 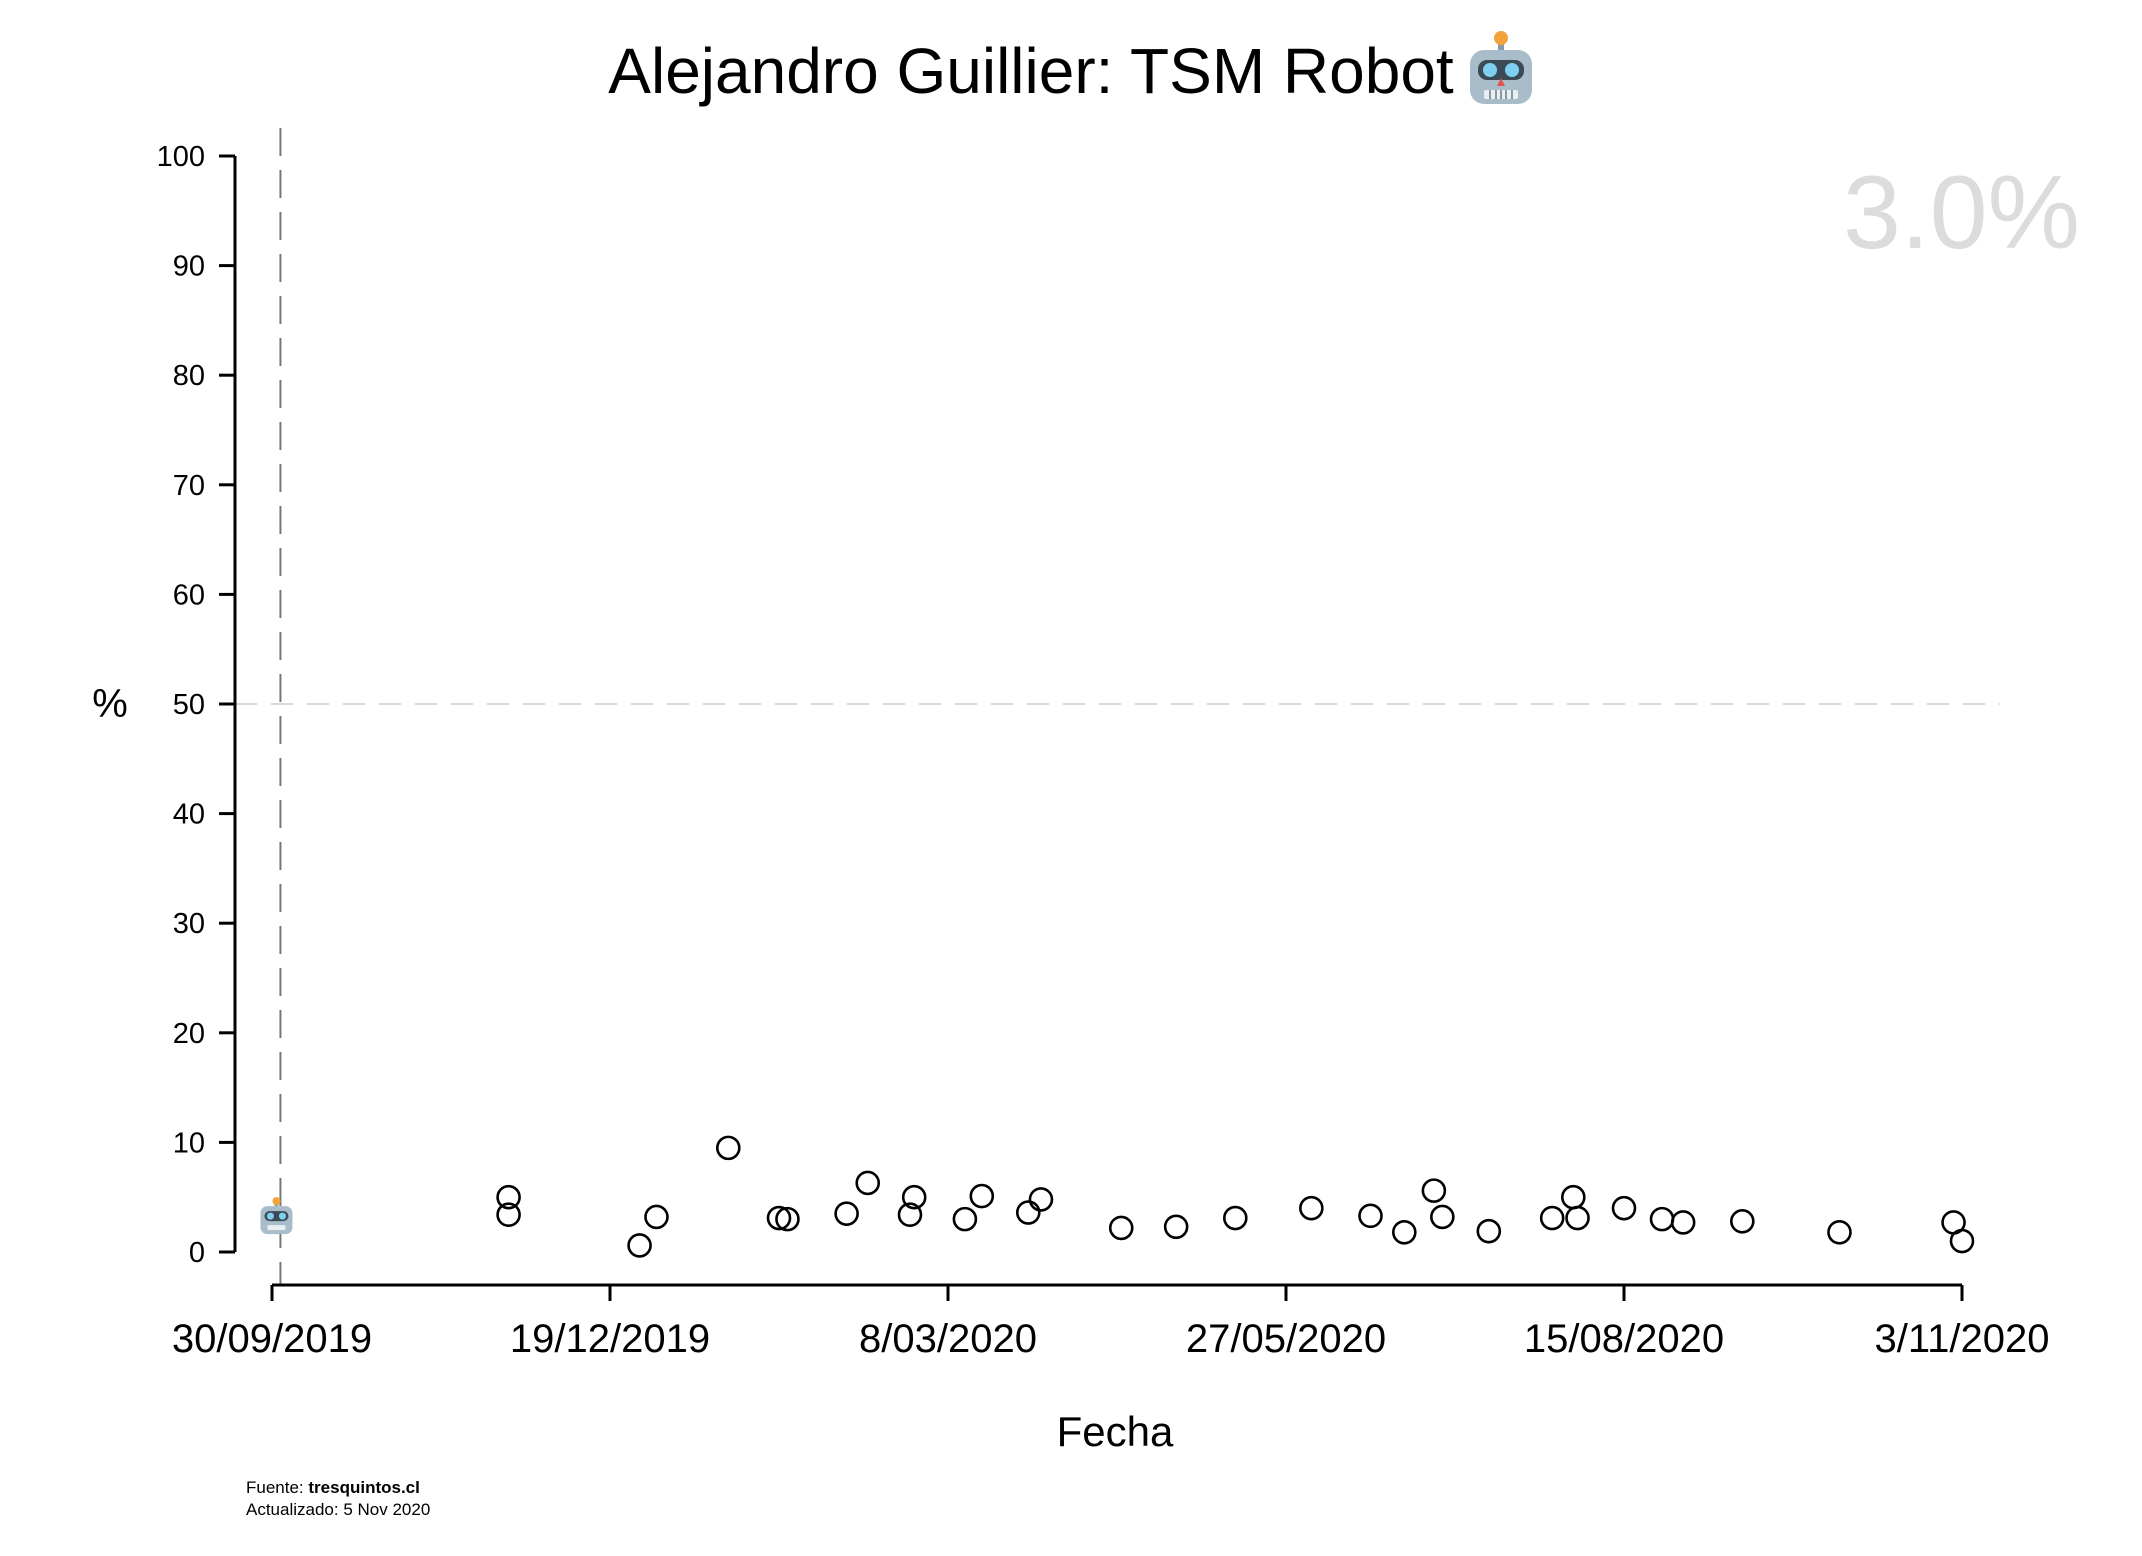 I want to click on x-tick-label: 27/05/2020, so click(x=1286, y=1339).